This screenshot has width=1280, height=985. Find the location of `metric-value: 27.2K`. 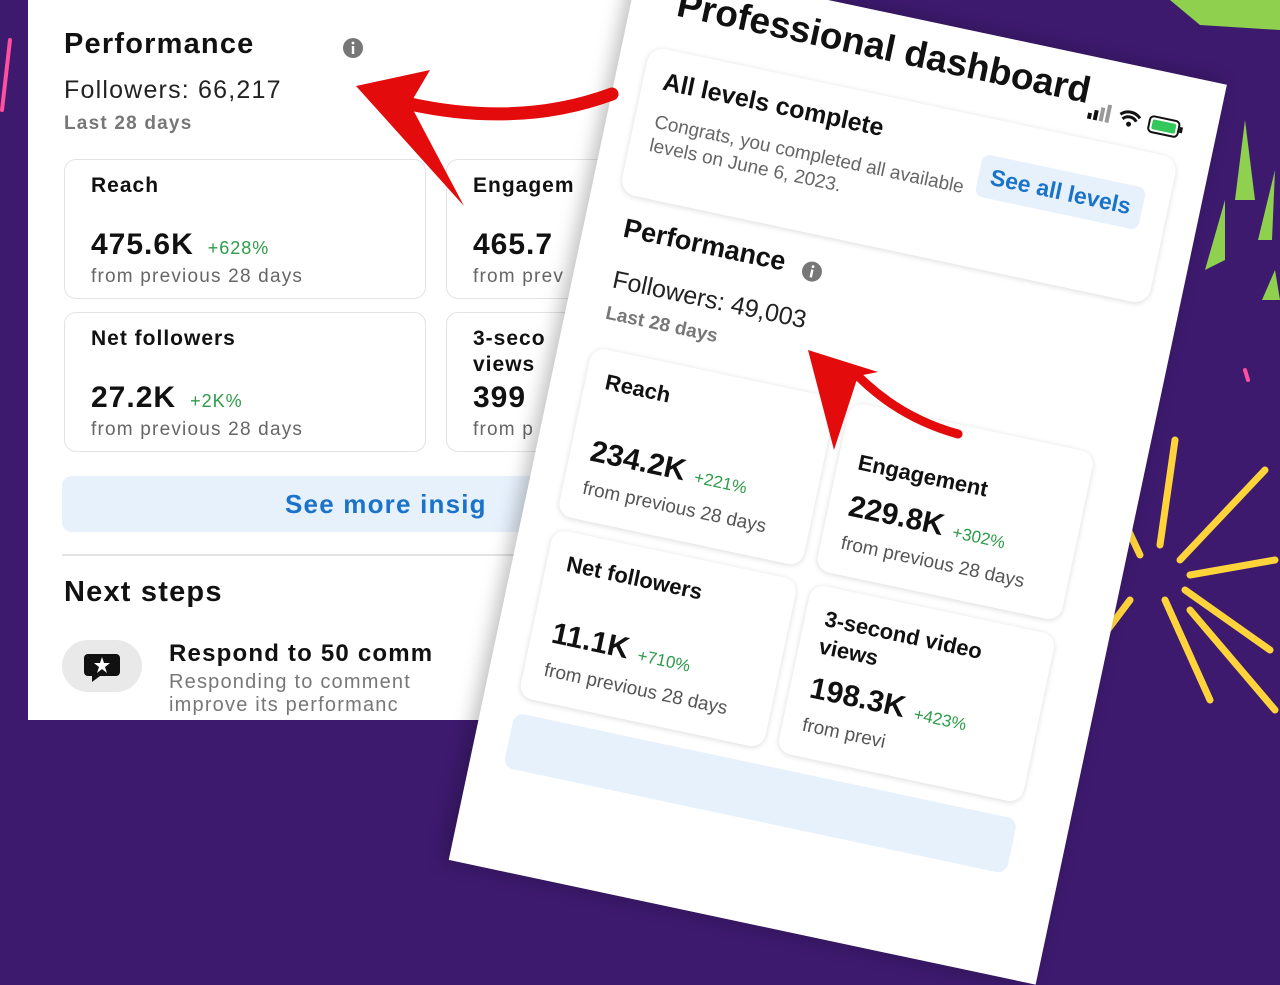

metric-value: 27.2K is located at coordinates (134, 397).